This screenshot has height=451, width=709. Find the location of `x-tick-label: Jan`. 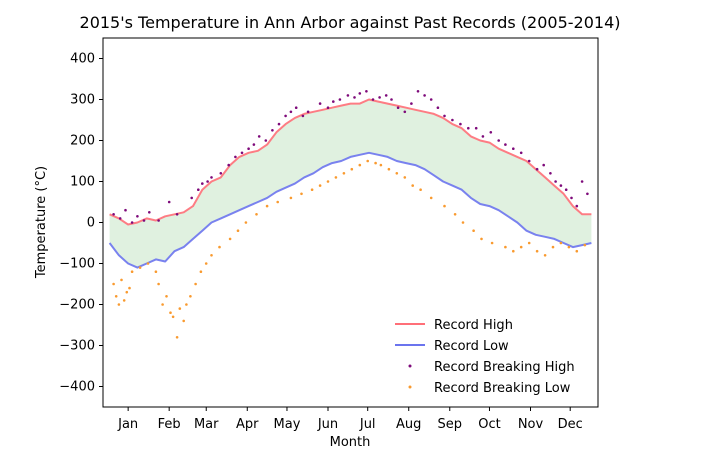

x-tick-label: Jan is located at coordinates (127, 424).